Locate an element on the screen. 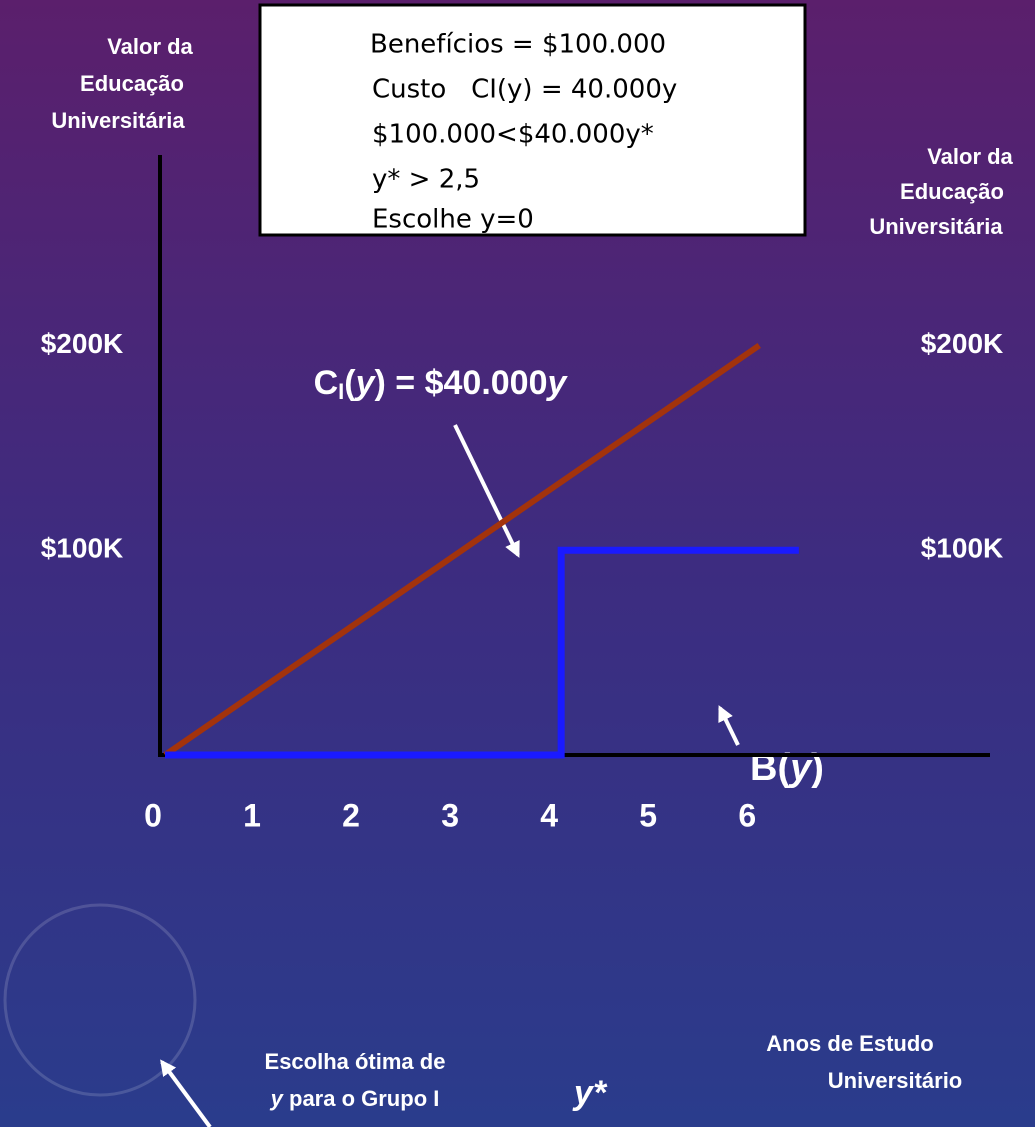 Image resolution: width=1035 pixels, height=1127 pixels. y-tick-label: $200K is located at coordinates (82, 343).